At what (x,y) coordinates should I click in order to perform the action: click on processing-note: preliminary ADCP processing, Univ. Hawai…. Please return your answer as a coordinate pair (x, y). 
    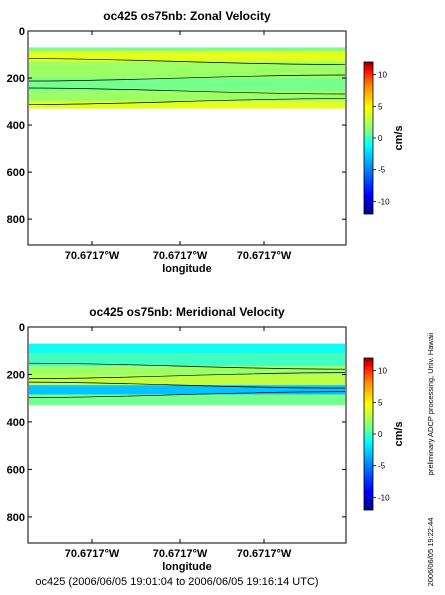
    Looking at the image, I should click on (430, 403).